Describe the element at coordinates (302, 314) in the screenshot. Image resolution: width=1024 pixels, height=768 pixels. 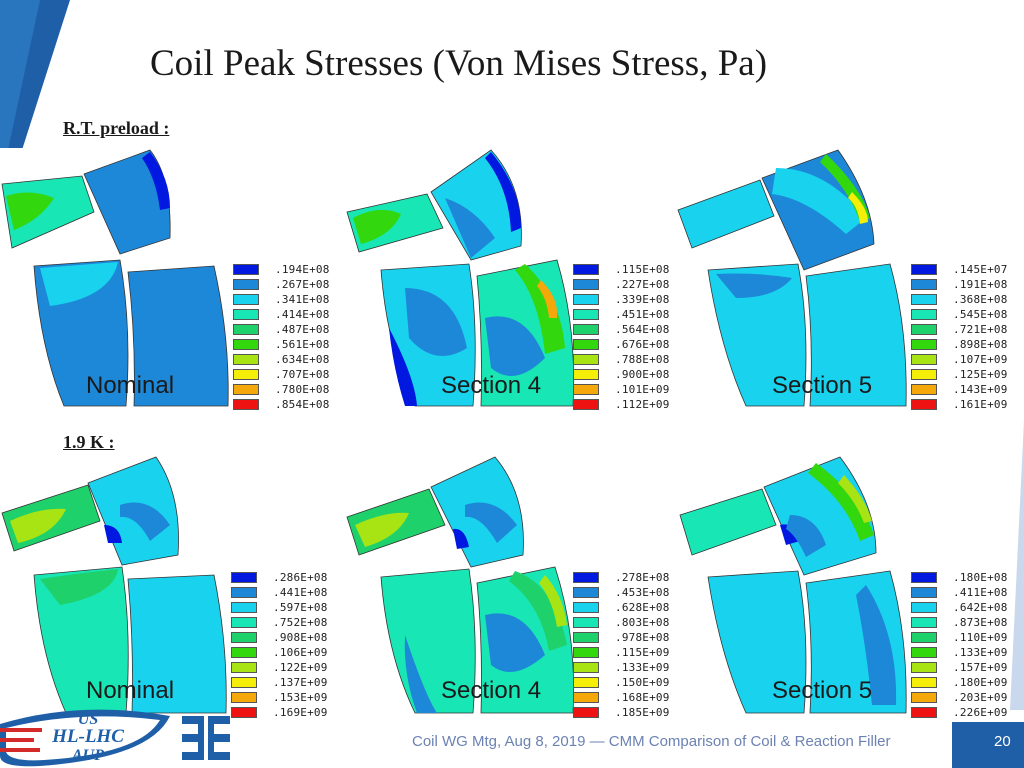
I see `legend-value: .414E+08` at that location.